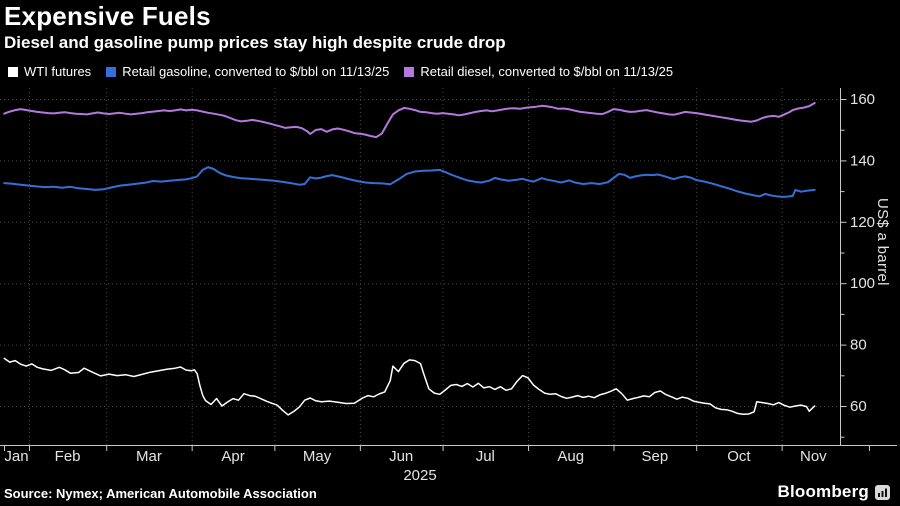 This screenshot has width=900, height=506. Describe the element at coordinates (16, 456) in the screenshot. I see `x-tick-label: Jan` at that location.